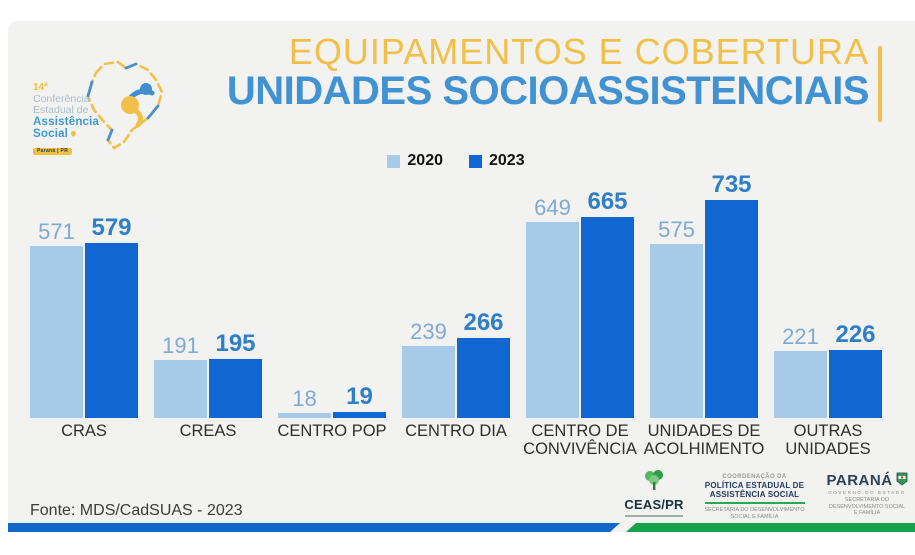  I want to click on parana-shield-icon, so click(901, 479).